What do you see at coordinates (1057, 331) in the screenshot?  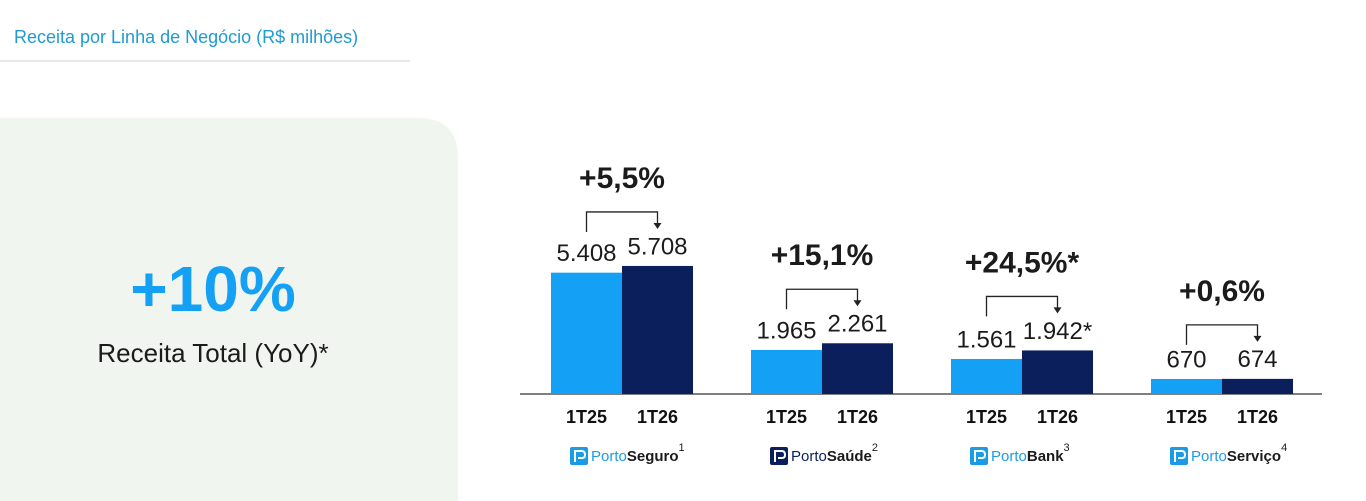 I see `value-label: 1.942*` at bounding box center [1057, 331].